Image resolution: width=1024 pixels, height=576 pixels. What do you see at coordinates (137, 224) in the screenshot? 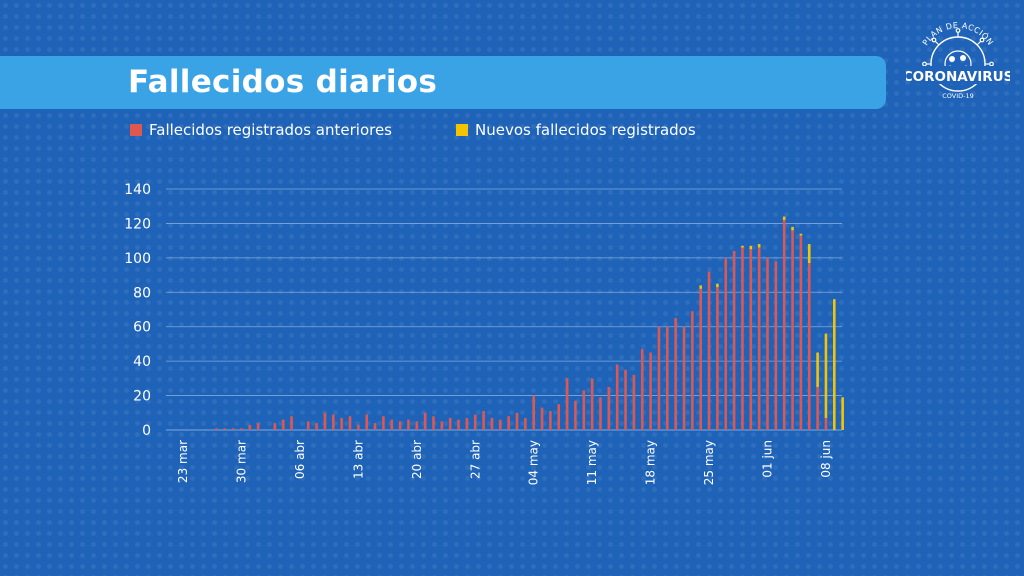
I see `y-tick-label: 120` at bounding box center [137, 224].